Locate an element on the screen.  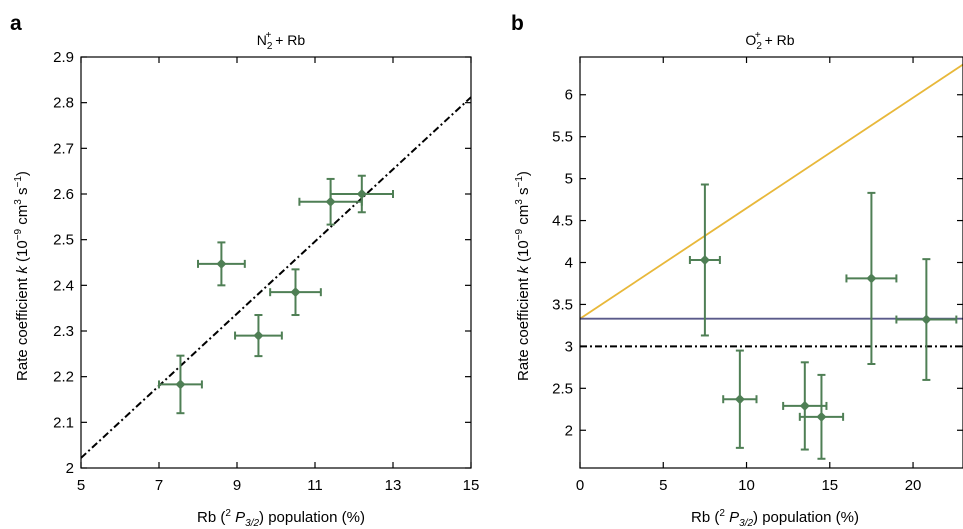
panel-a-y-tick-label-8: 2.7 is located at coordinates (63, 148).